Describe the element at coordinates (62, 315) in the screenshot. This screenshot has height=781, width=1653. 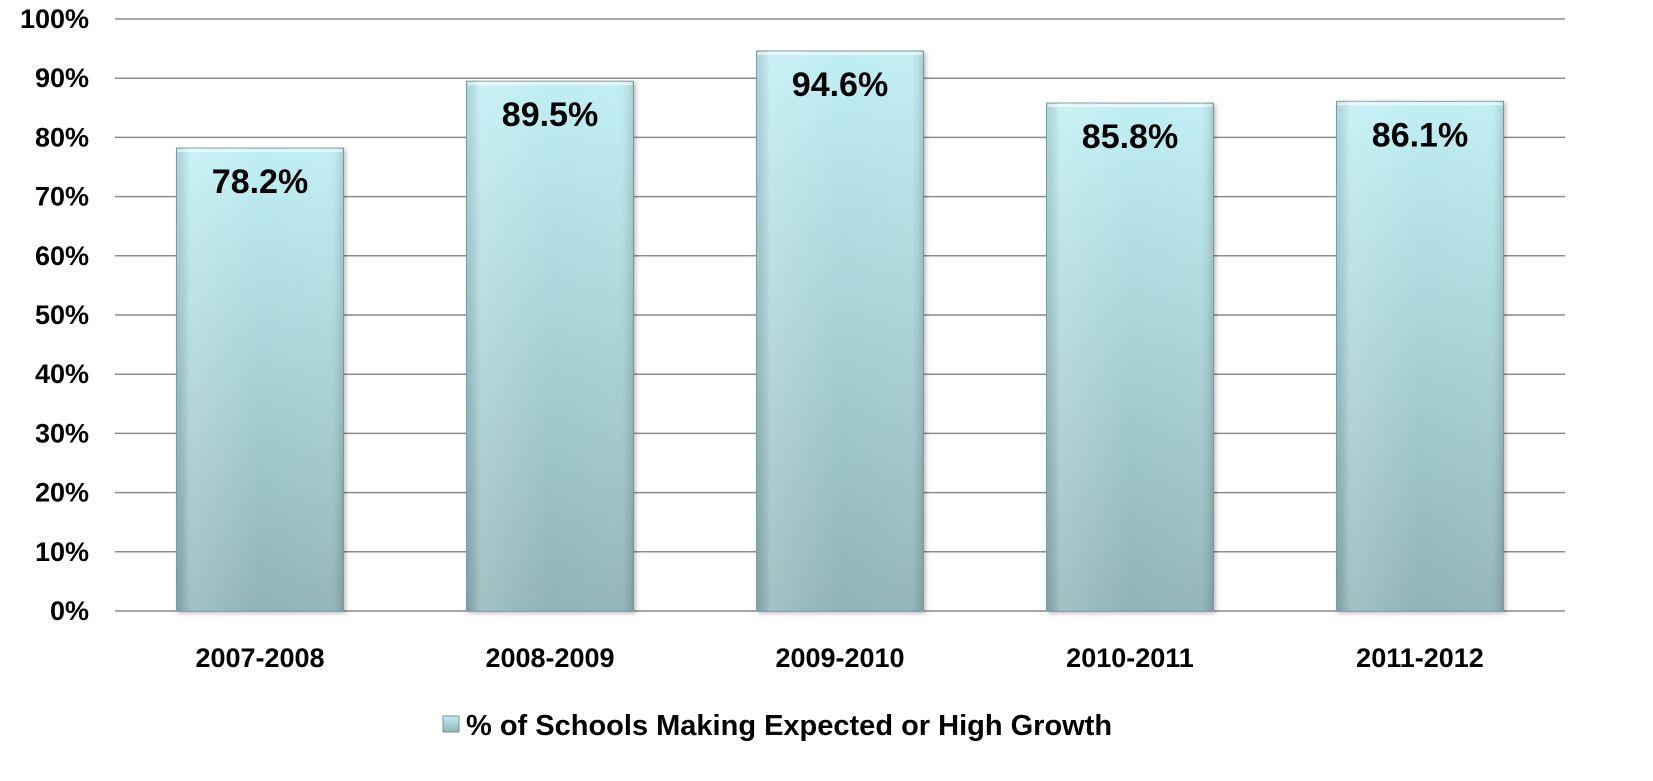
I see `y-tick-label: 50%` at that location.